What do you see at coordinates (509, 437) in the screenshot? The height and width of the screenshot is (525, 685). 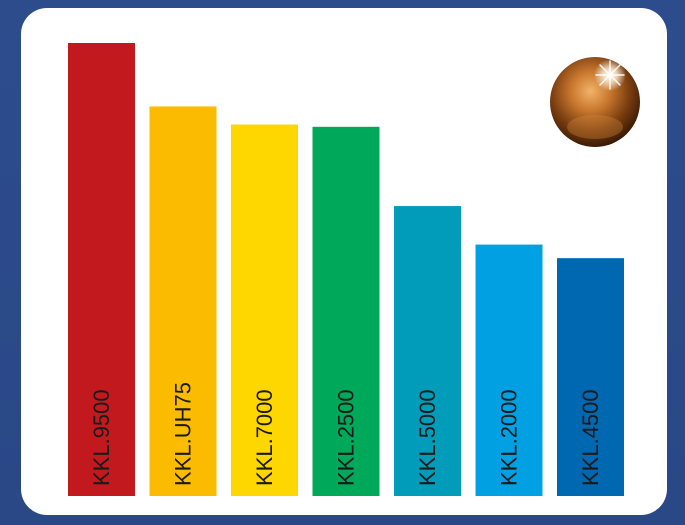 I see `bar-label: KKL.2000` at bounding box center [509, 437].